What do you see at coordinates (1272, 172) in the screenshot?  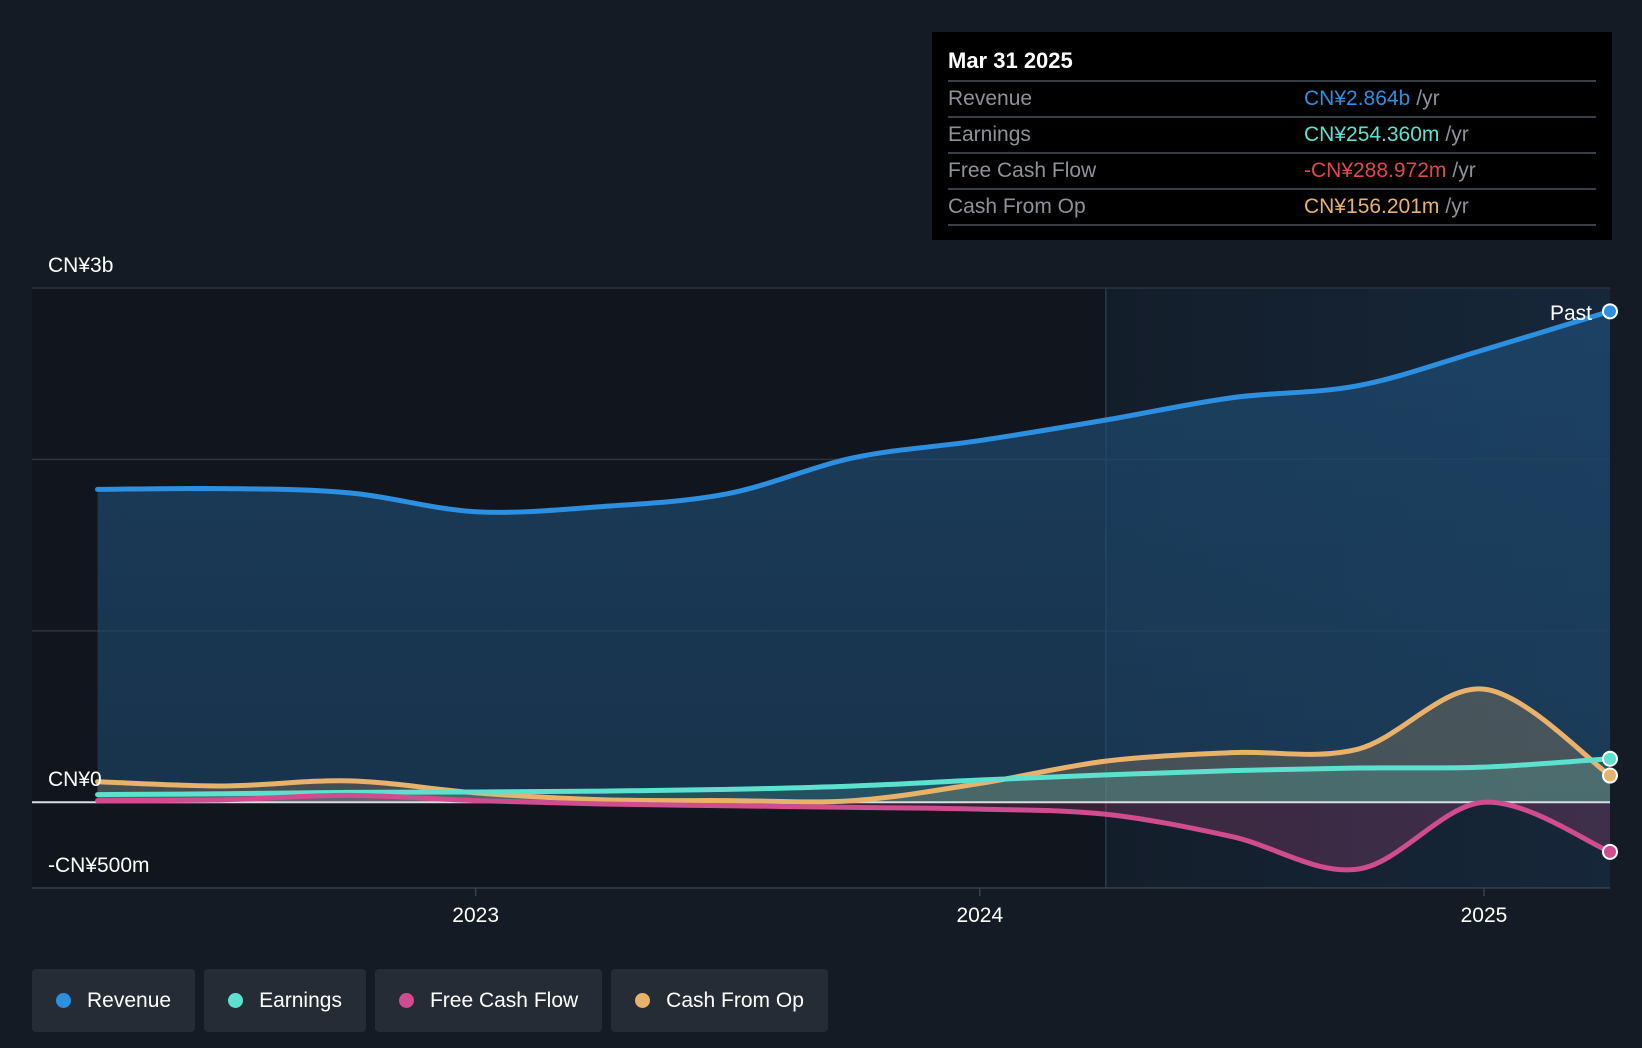 I see `tooltip-row-free-cash-flow: Free Cash Flow -CN¥288.972m /yr` at bounding box center [1272, 172].